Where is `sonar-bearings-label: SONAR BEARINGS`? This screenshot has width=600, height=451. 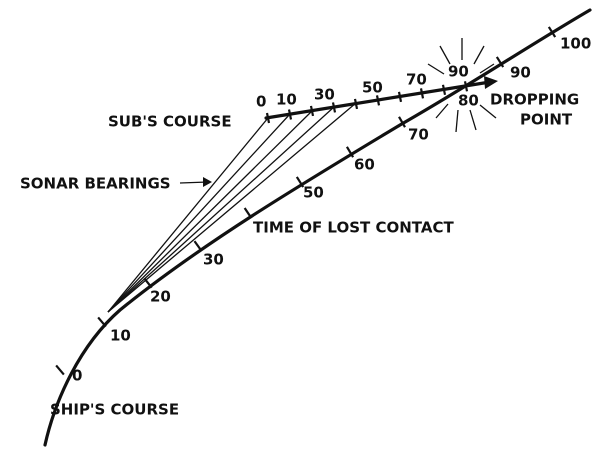 sonar-bearings-label: SONAR BEARINGS is located at coordinates (95, 184).